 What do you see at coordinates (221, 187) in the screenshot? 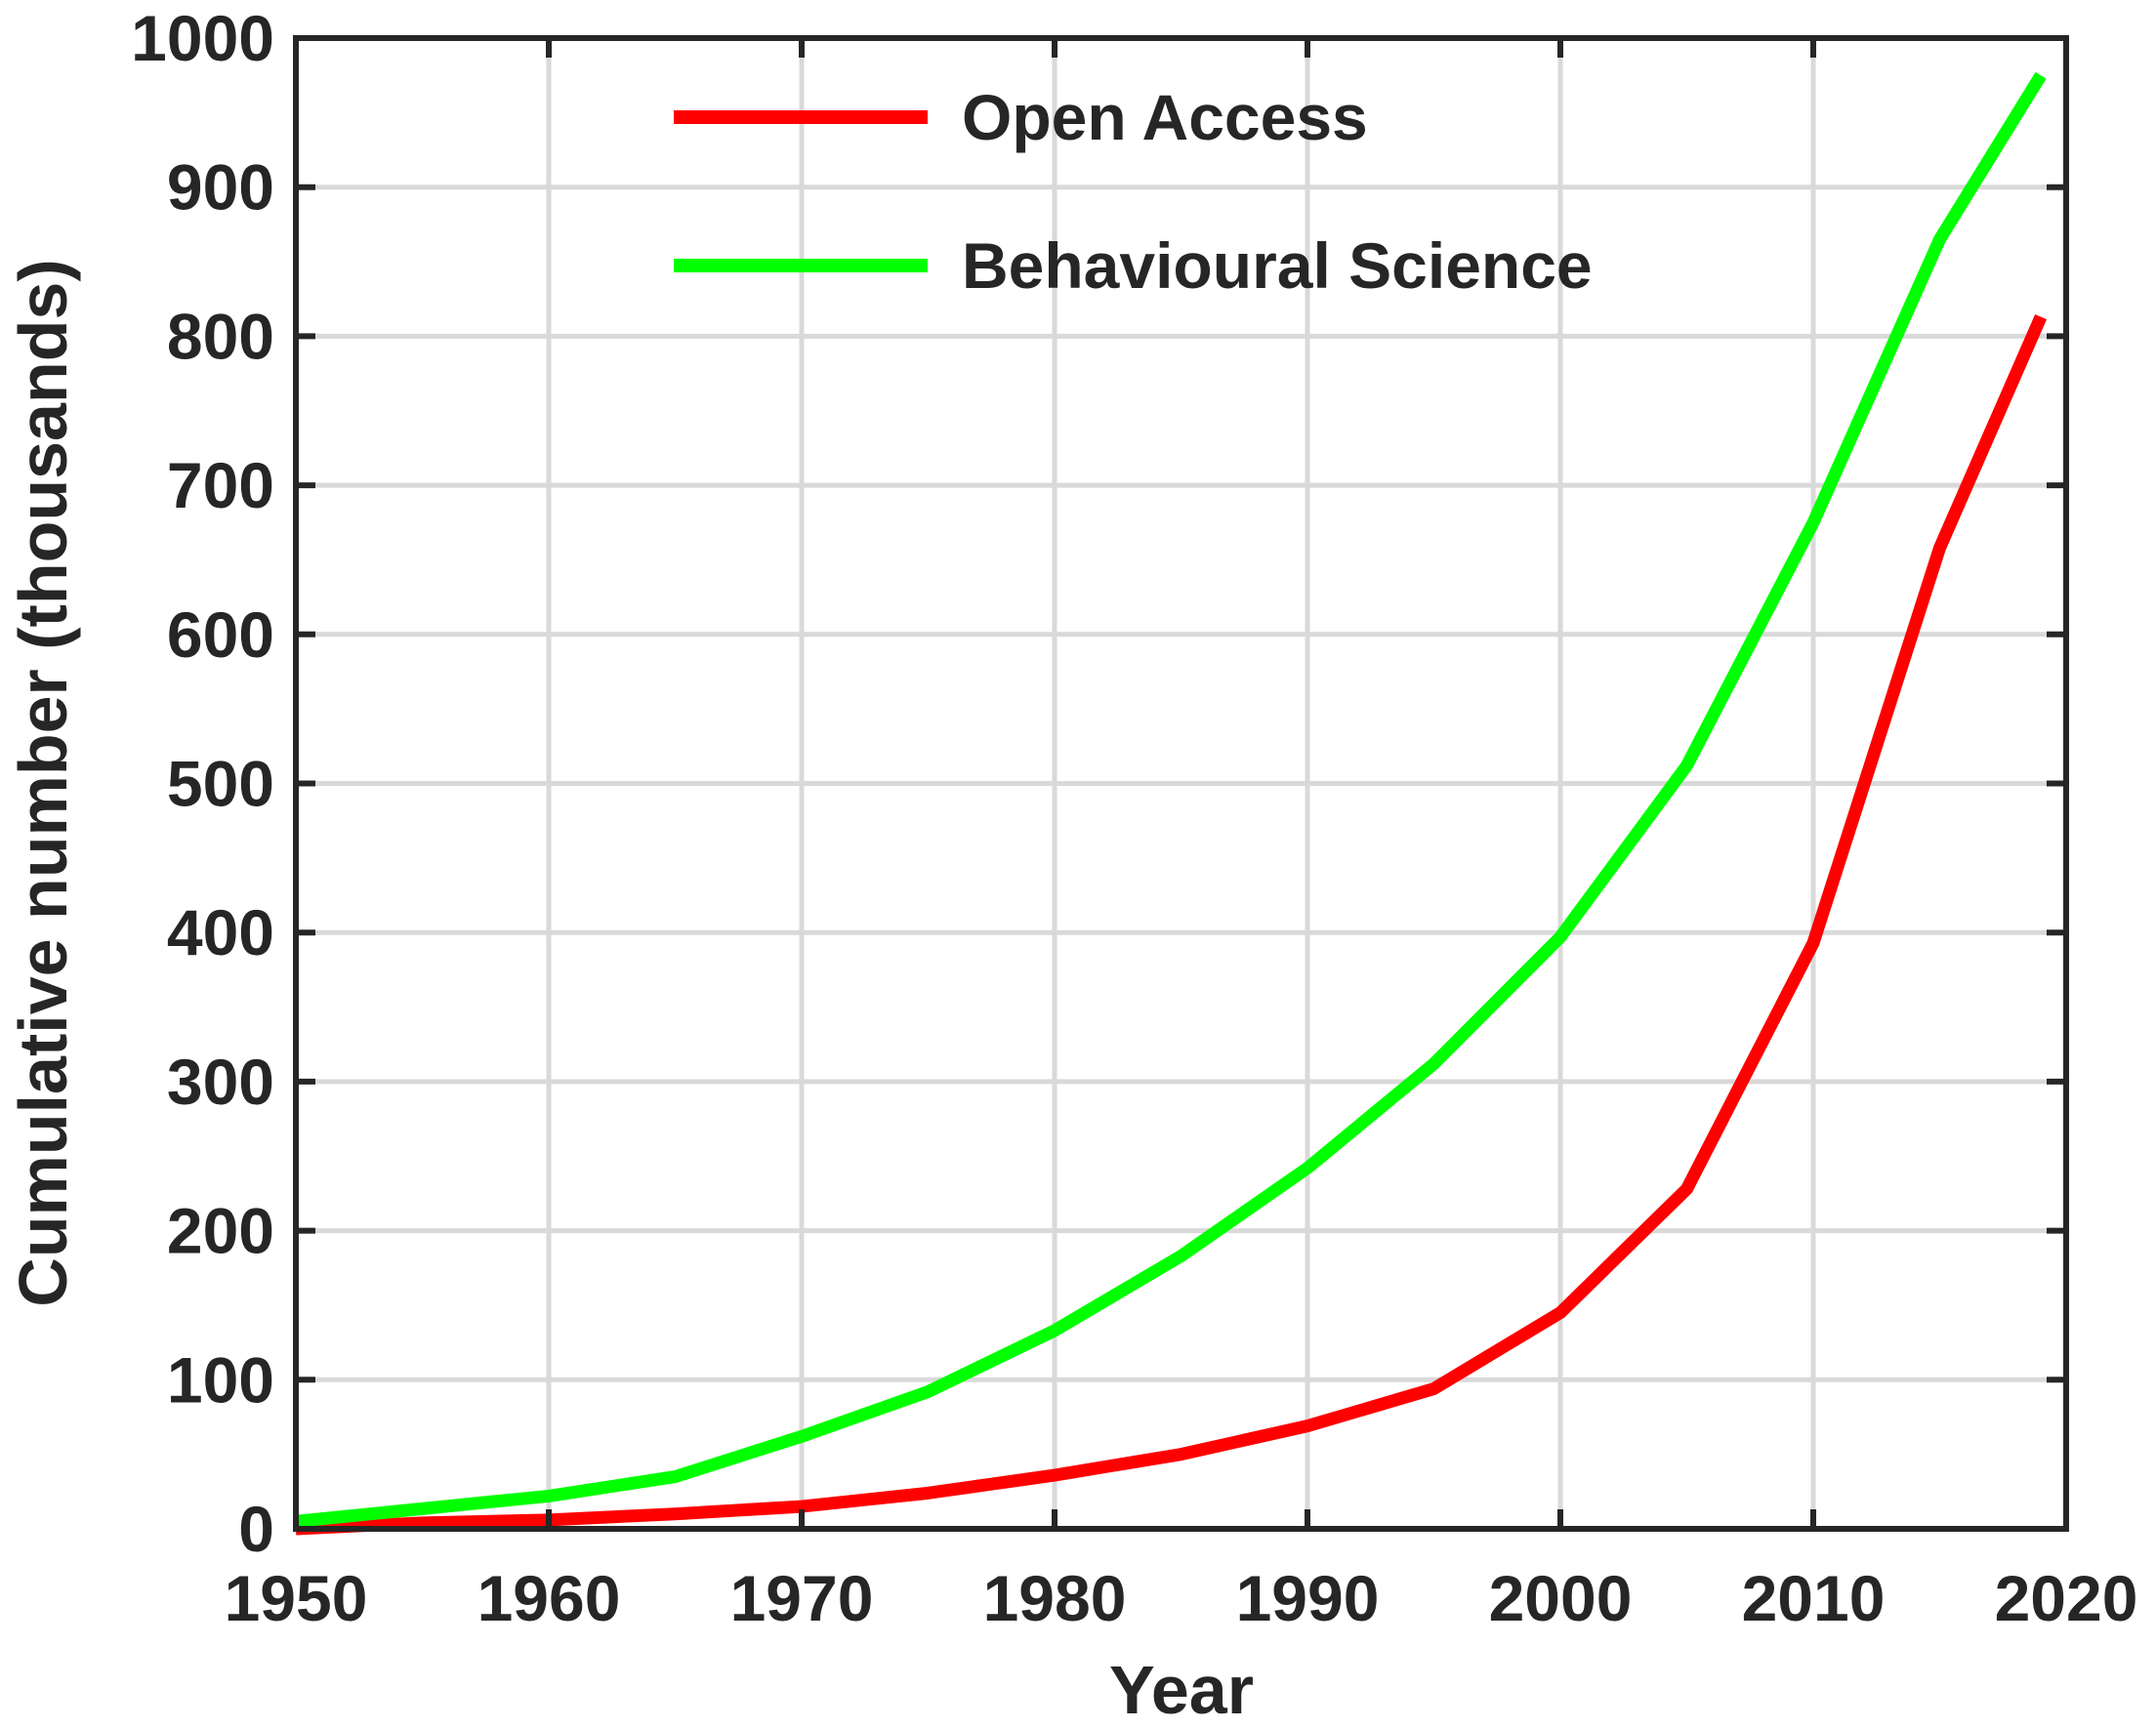
I see `y-tick-label: 900` at bounding box center [221, 187].